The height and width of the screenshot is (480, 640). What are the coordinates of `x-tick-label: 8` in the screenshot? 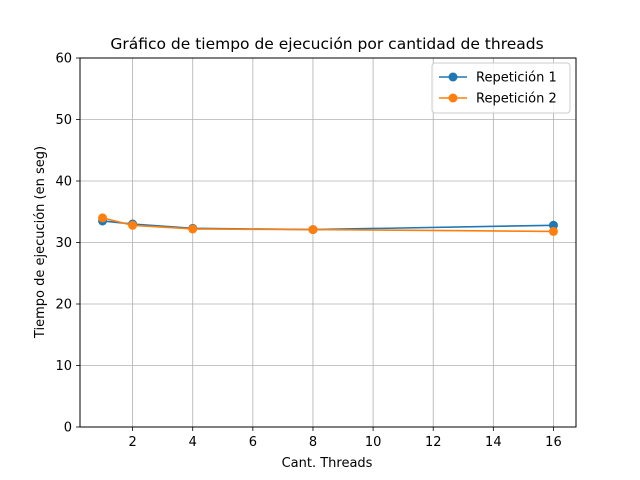 It's located at (313, 442).